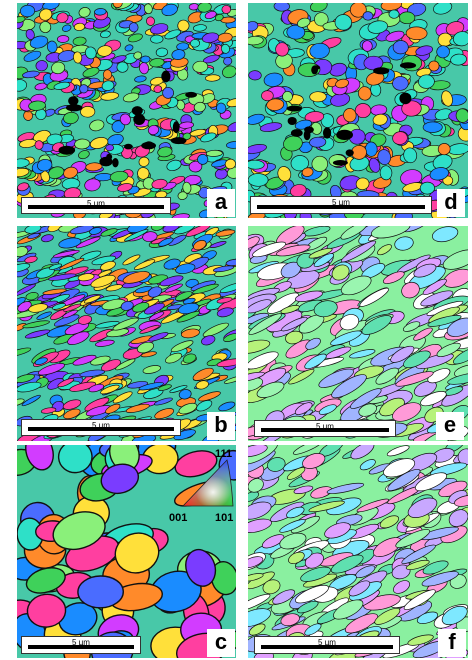 This screenshot has height=660, width=472. I want to click on scale-label: 5 µm, so click(341, 202).